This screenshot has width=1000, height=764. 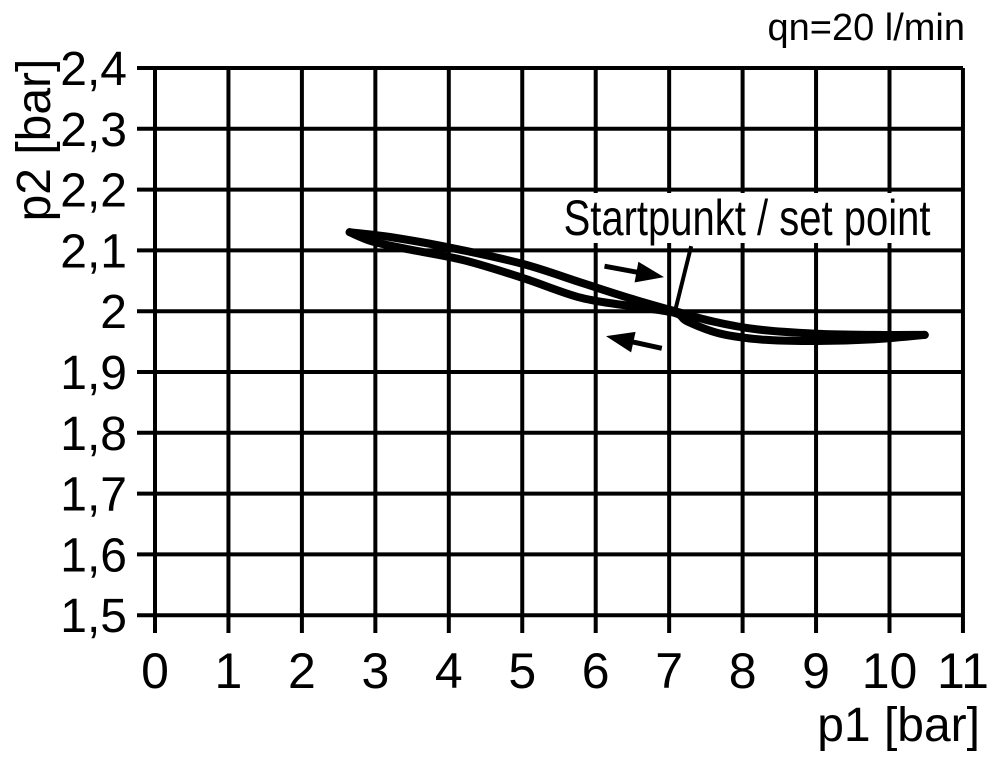 I want to click on x-tick-label: 4, so click(x=449, y=671).